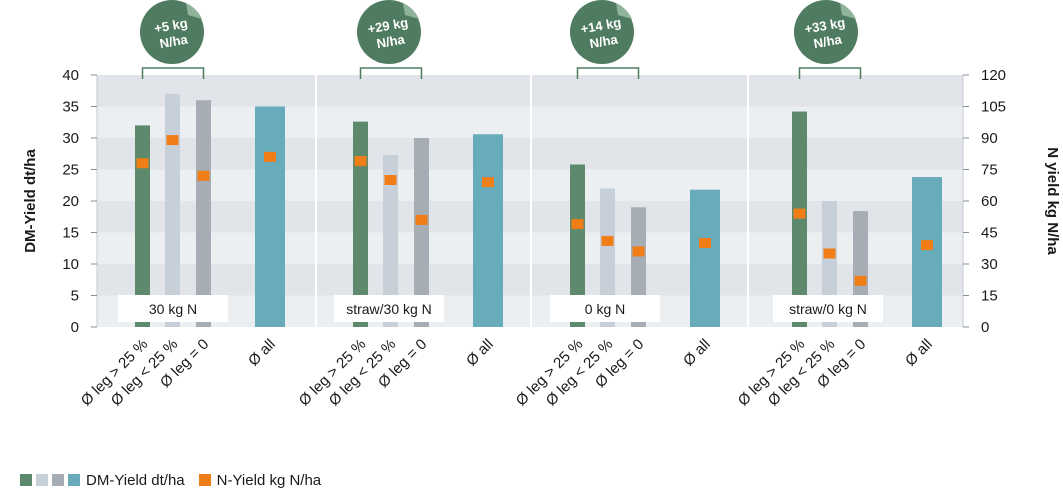 The width and height of the screenshot is (1063, 498). I want to click on right-tick-label: 105, so click(993, 107).